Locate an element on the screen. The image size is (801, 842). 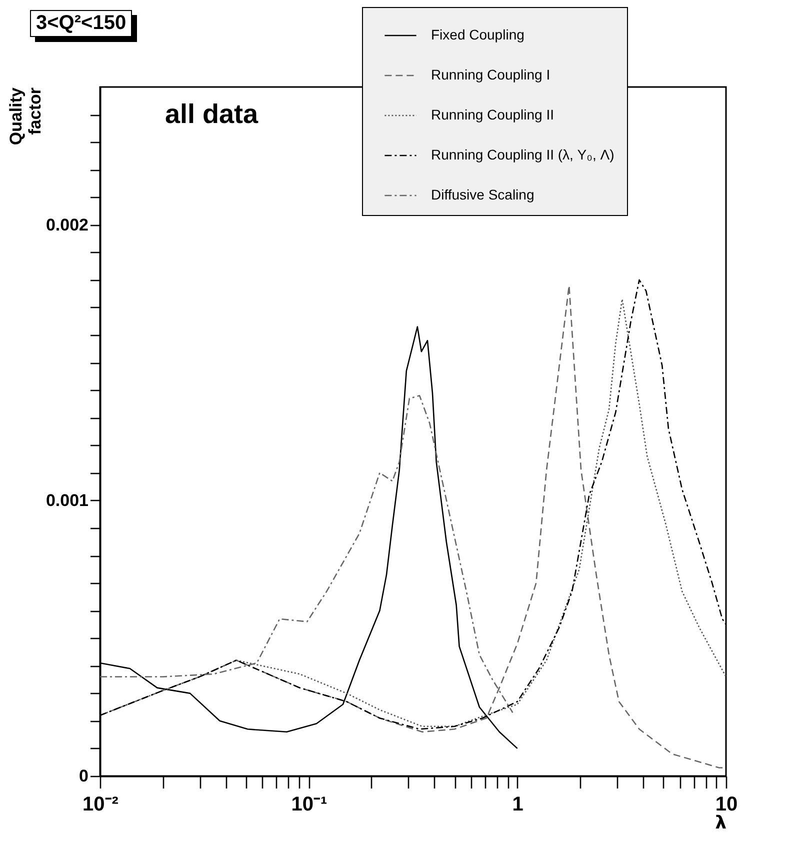
x-tick-label: 10 is located at coordinates (726, 805).